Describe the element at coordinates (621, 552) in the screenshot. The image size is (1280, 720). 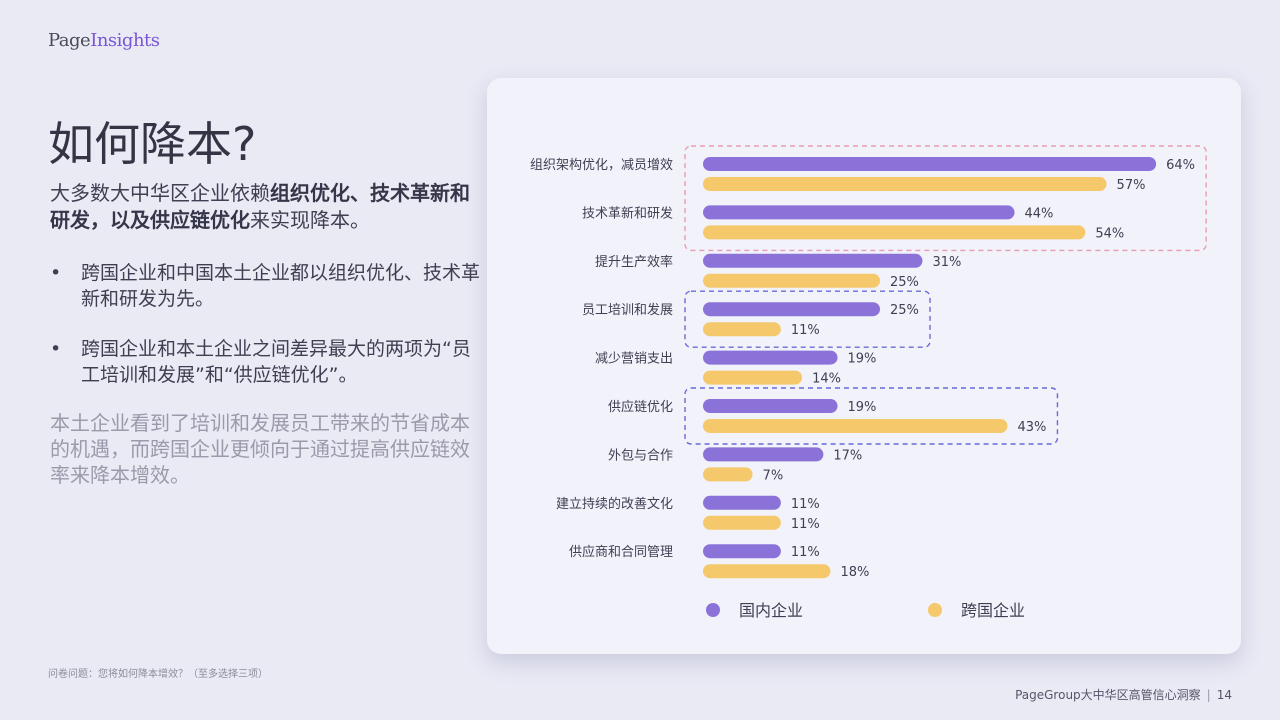
I see `category-label: 供应商和合同管理` at that location.